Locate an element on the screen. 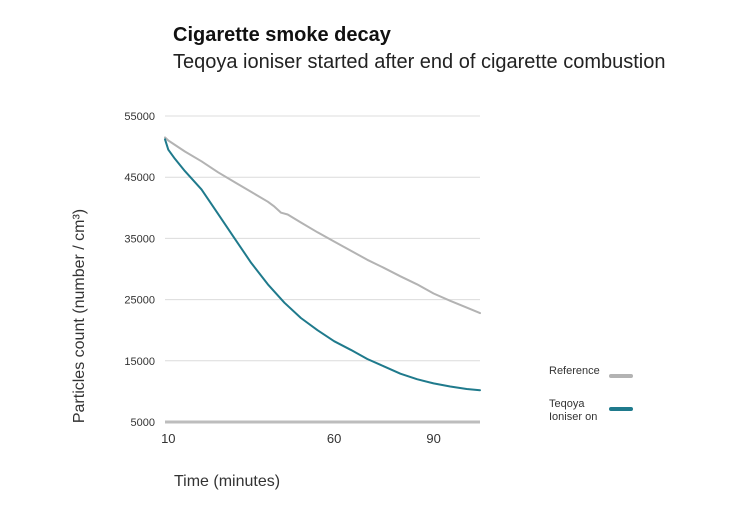  x-tick-label: 60 is located at coordinates (334, 438).